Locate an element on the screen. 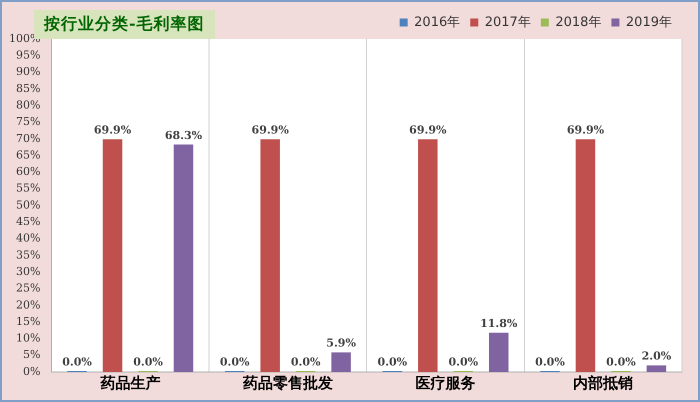 This screenshot has height=402, width=700. y-tick-label: 95% is located at coordinates (28, 55).